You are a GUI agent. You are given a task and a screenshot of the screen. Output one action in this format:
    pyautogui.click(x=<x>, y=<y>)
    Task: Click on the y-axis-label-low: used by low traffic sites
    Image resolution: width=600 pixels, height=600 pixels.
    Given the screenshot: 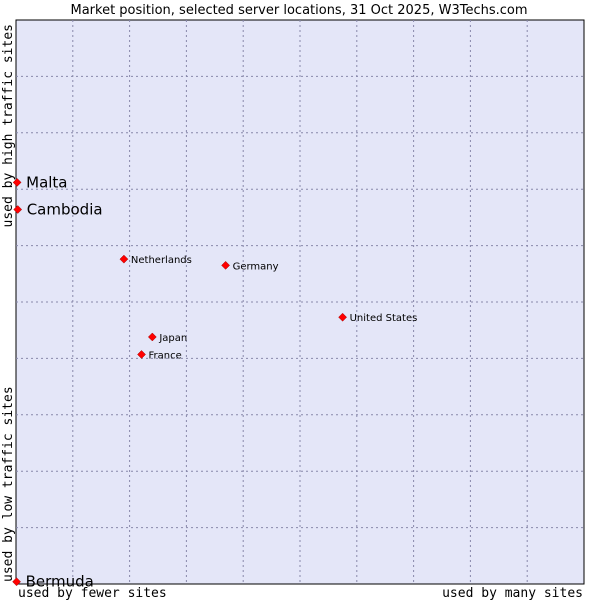 What is the action you would take?
    pyautogui.click(x=8, y=484)
    